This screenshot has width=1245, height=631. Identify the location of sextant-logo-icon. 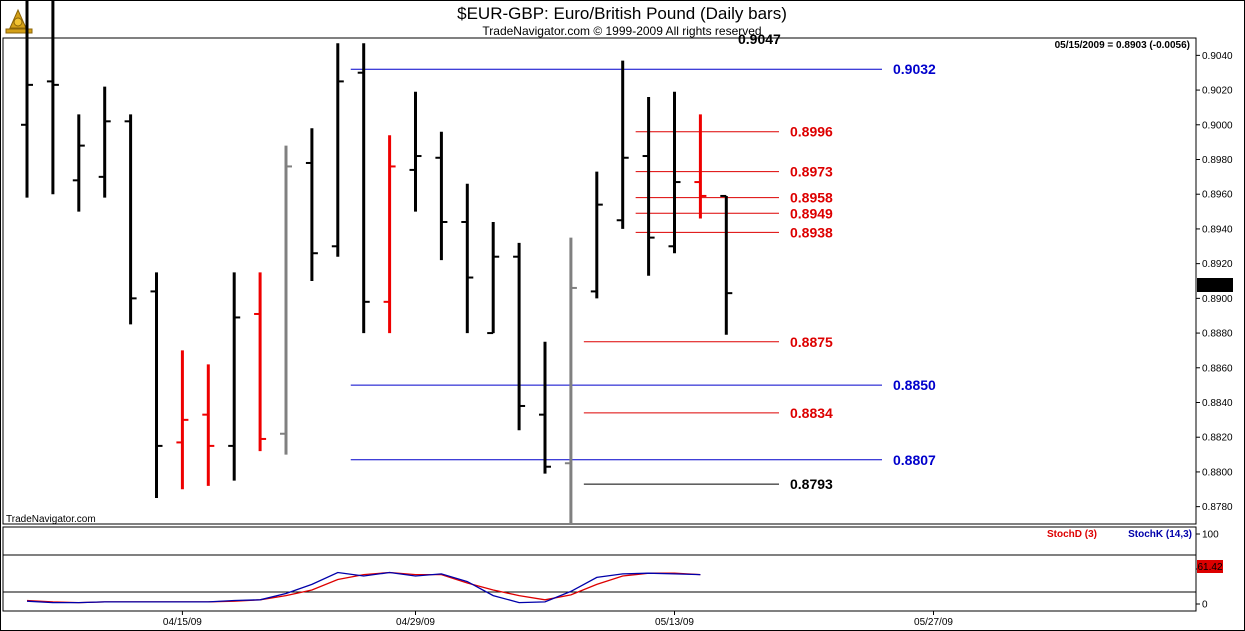
(19, 21).